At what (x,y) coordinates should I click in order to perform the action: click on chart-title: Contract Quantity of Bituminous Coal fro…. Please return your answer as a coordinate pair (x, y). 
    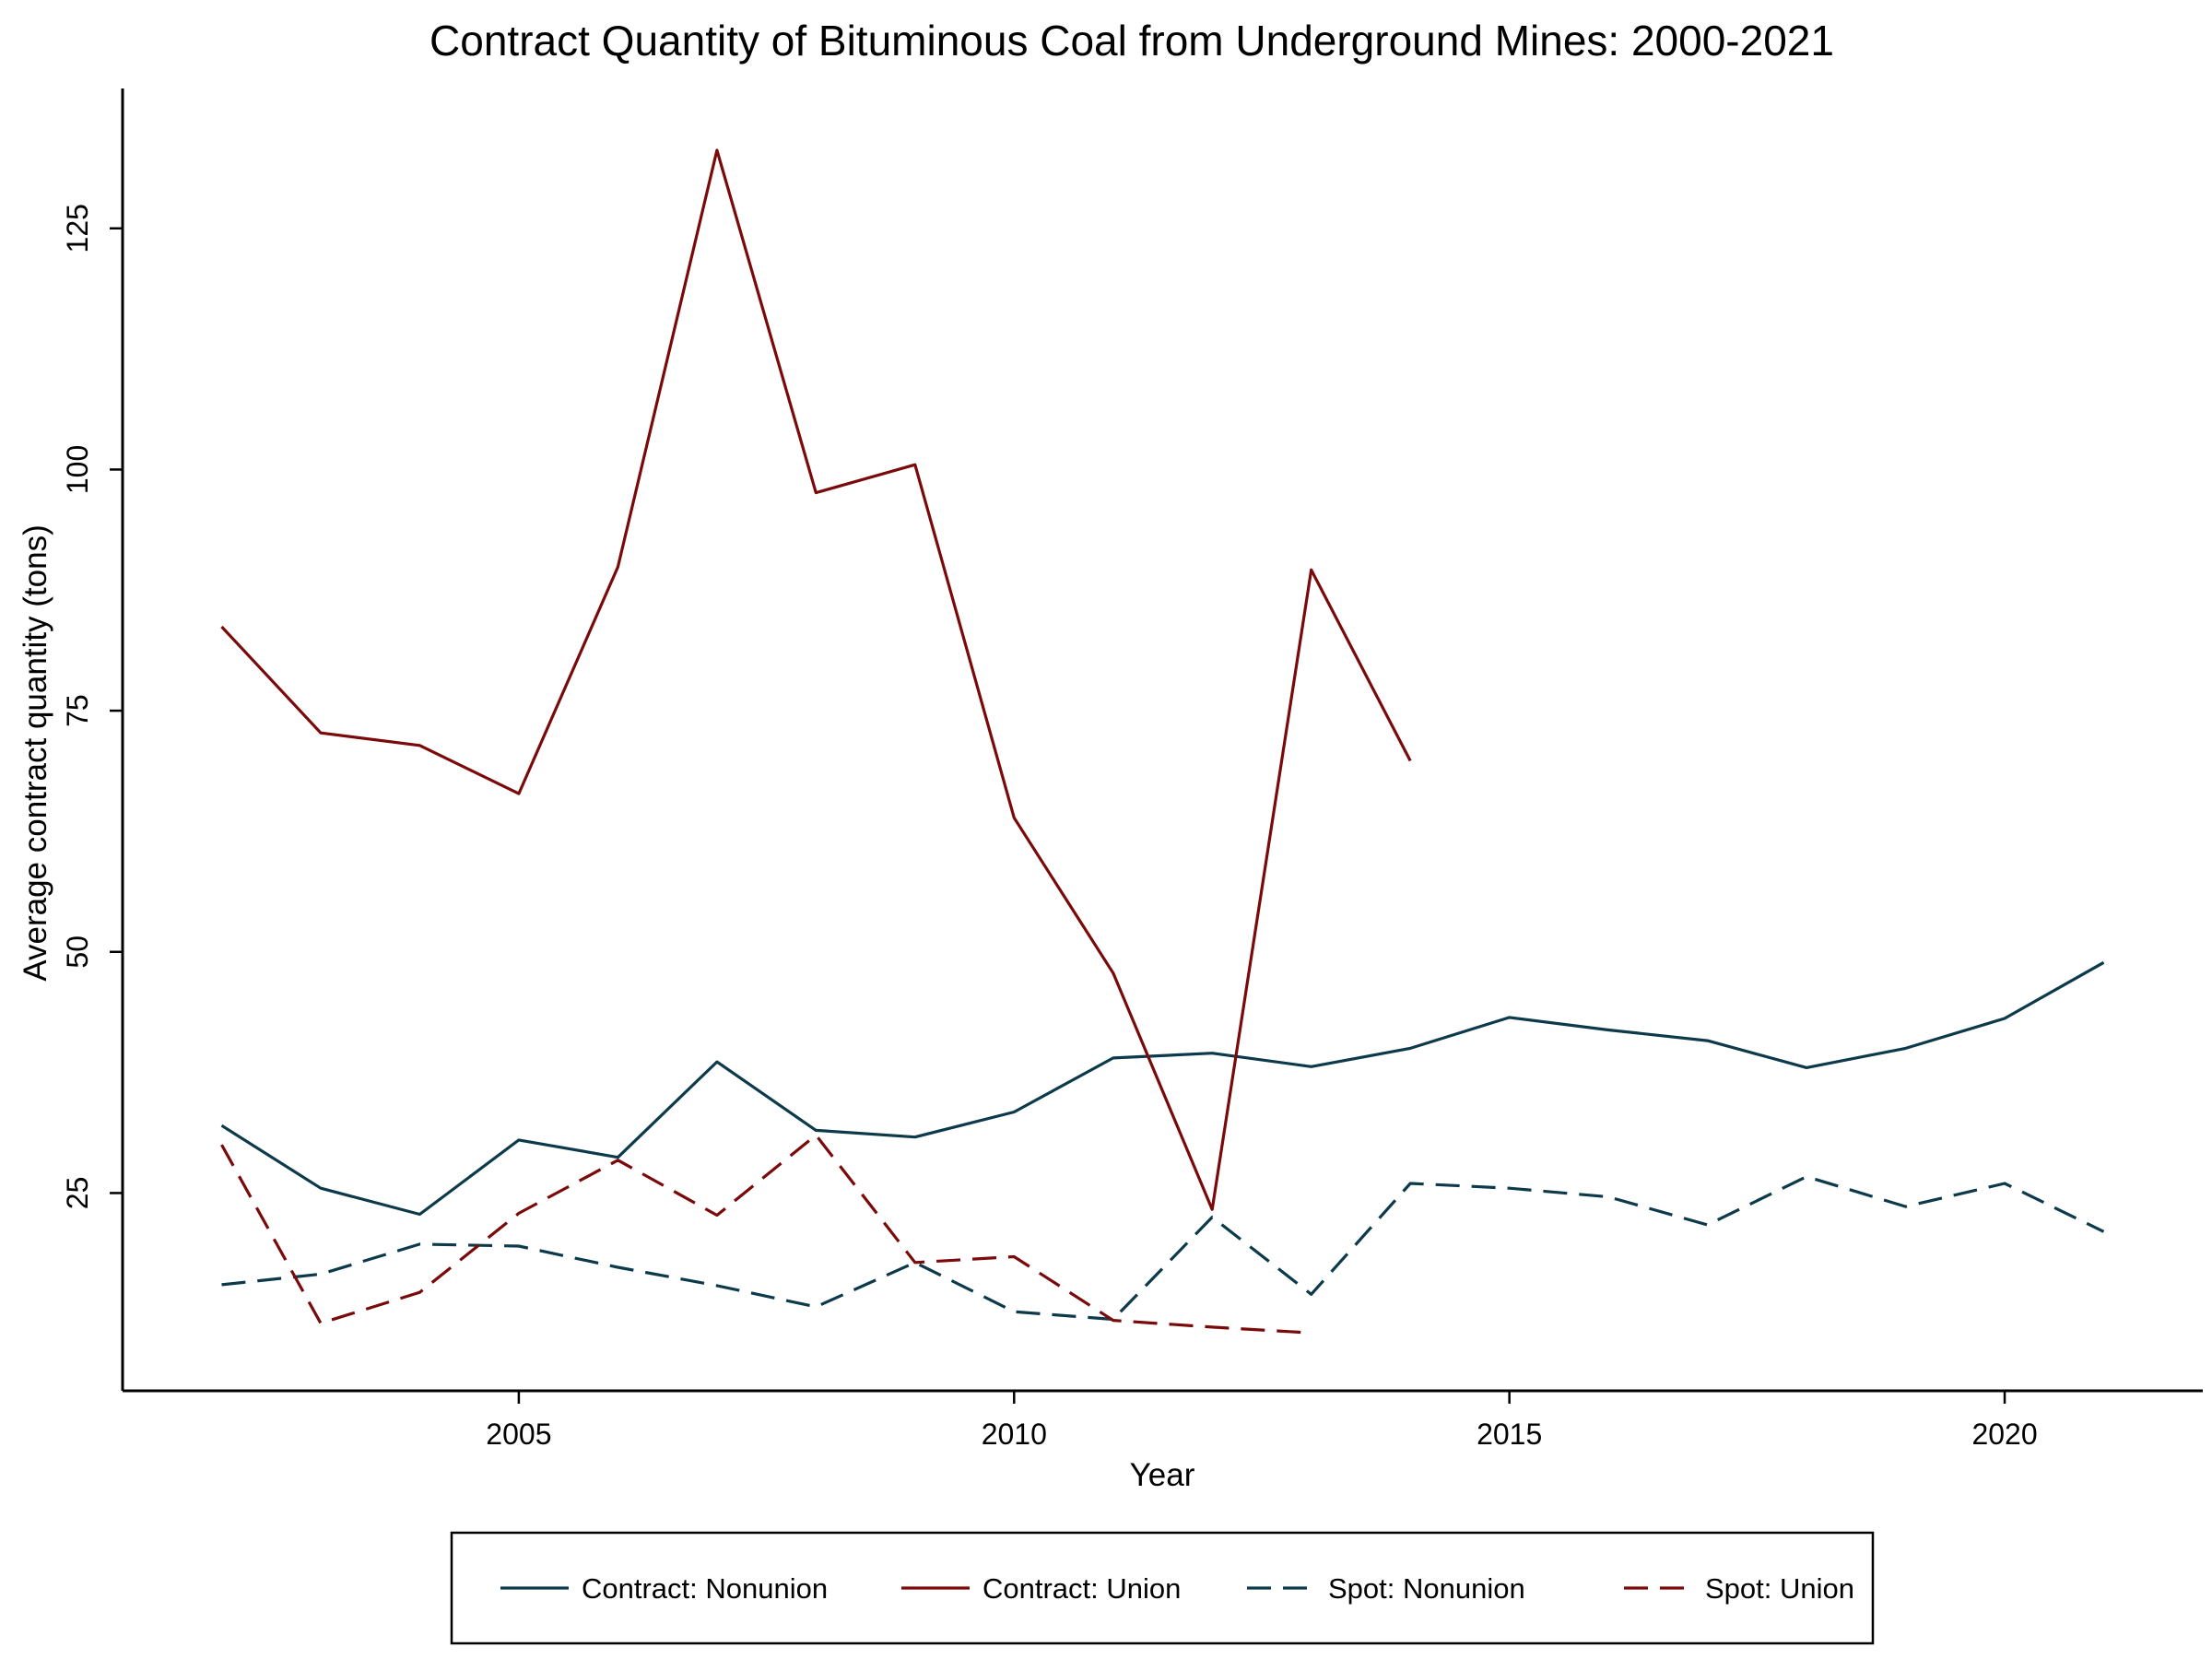
    Looking at the image, I should click on (1131, 41).